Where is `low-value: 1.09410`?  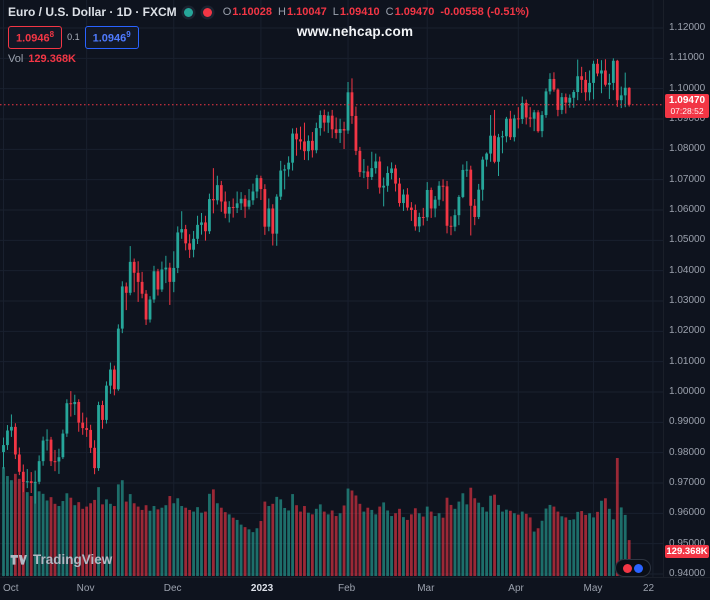
low-value: 1.09410 is located at coordinates (359, 12).